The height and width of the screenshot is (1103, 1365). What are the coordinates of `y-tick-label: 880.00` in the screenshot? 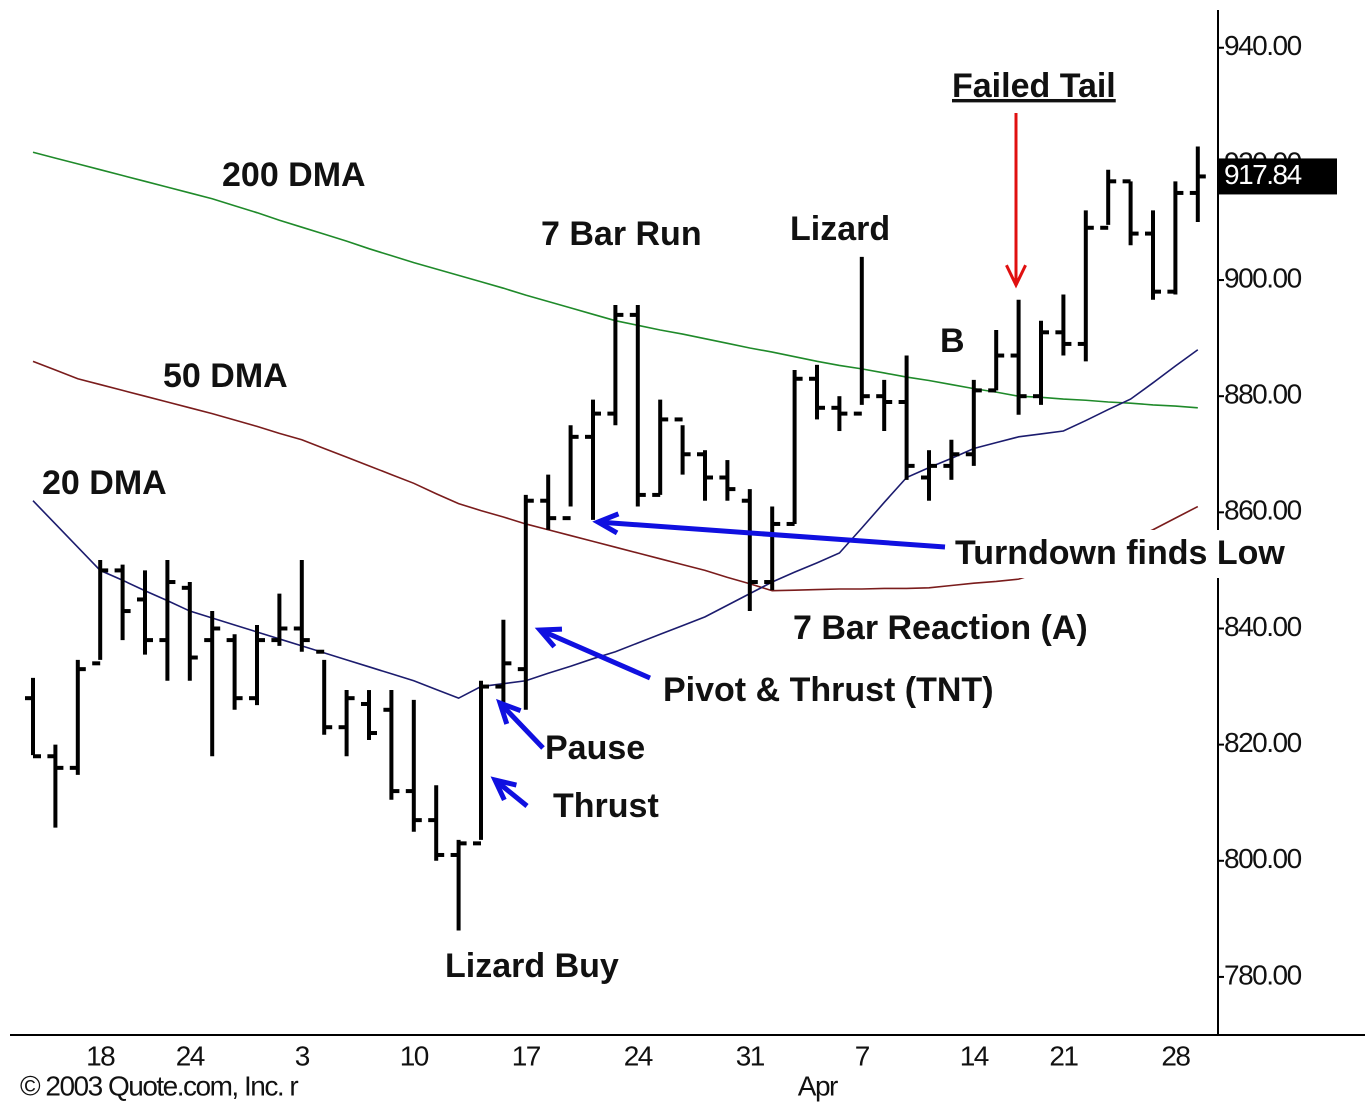 It's located at (1263, 394).